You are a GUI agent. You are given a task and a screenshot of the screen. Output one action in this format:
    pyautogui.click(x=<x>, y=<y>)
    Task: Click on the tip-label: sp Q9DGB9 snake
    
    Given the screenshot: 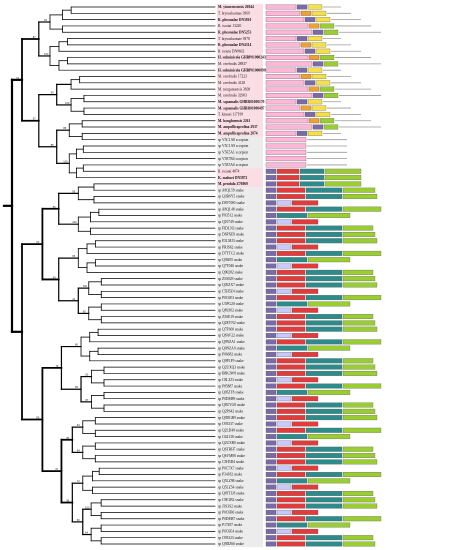 What is the action you would take?
    pyautogui.click(x=231, y=418)
    